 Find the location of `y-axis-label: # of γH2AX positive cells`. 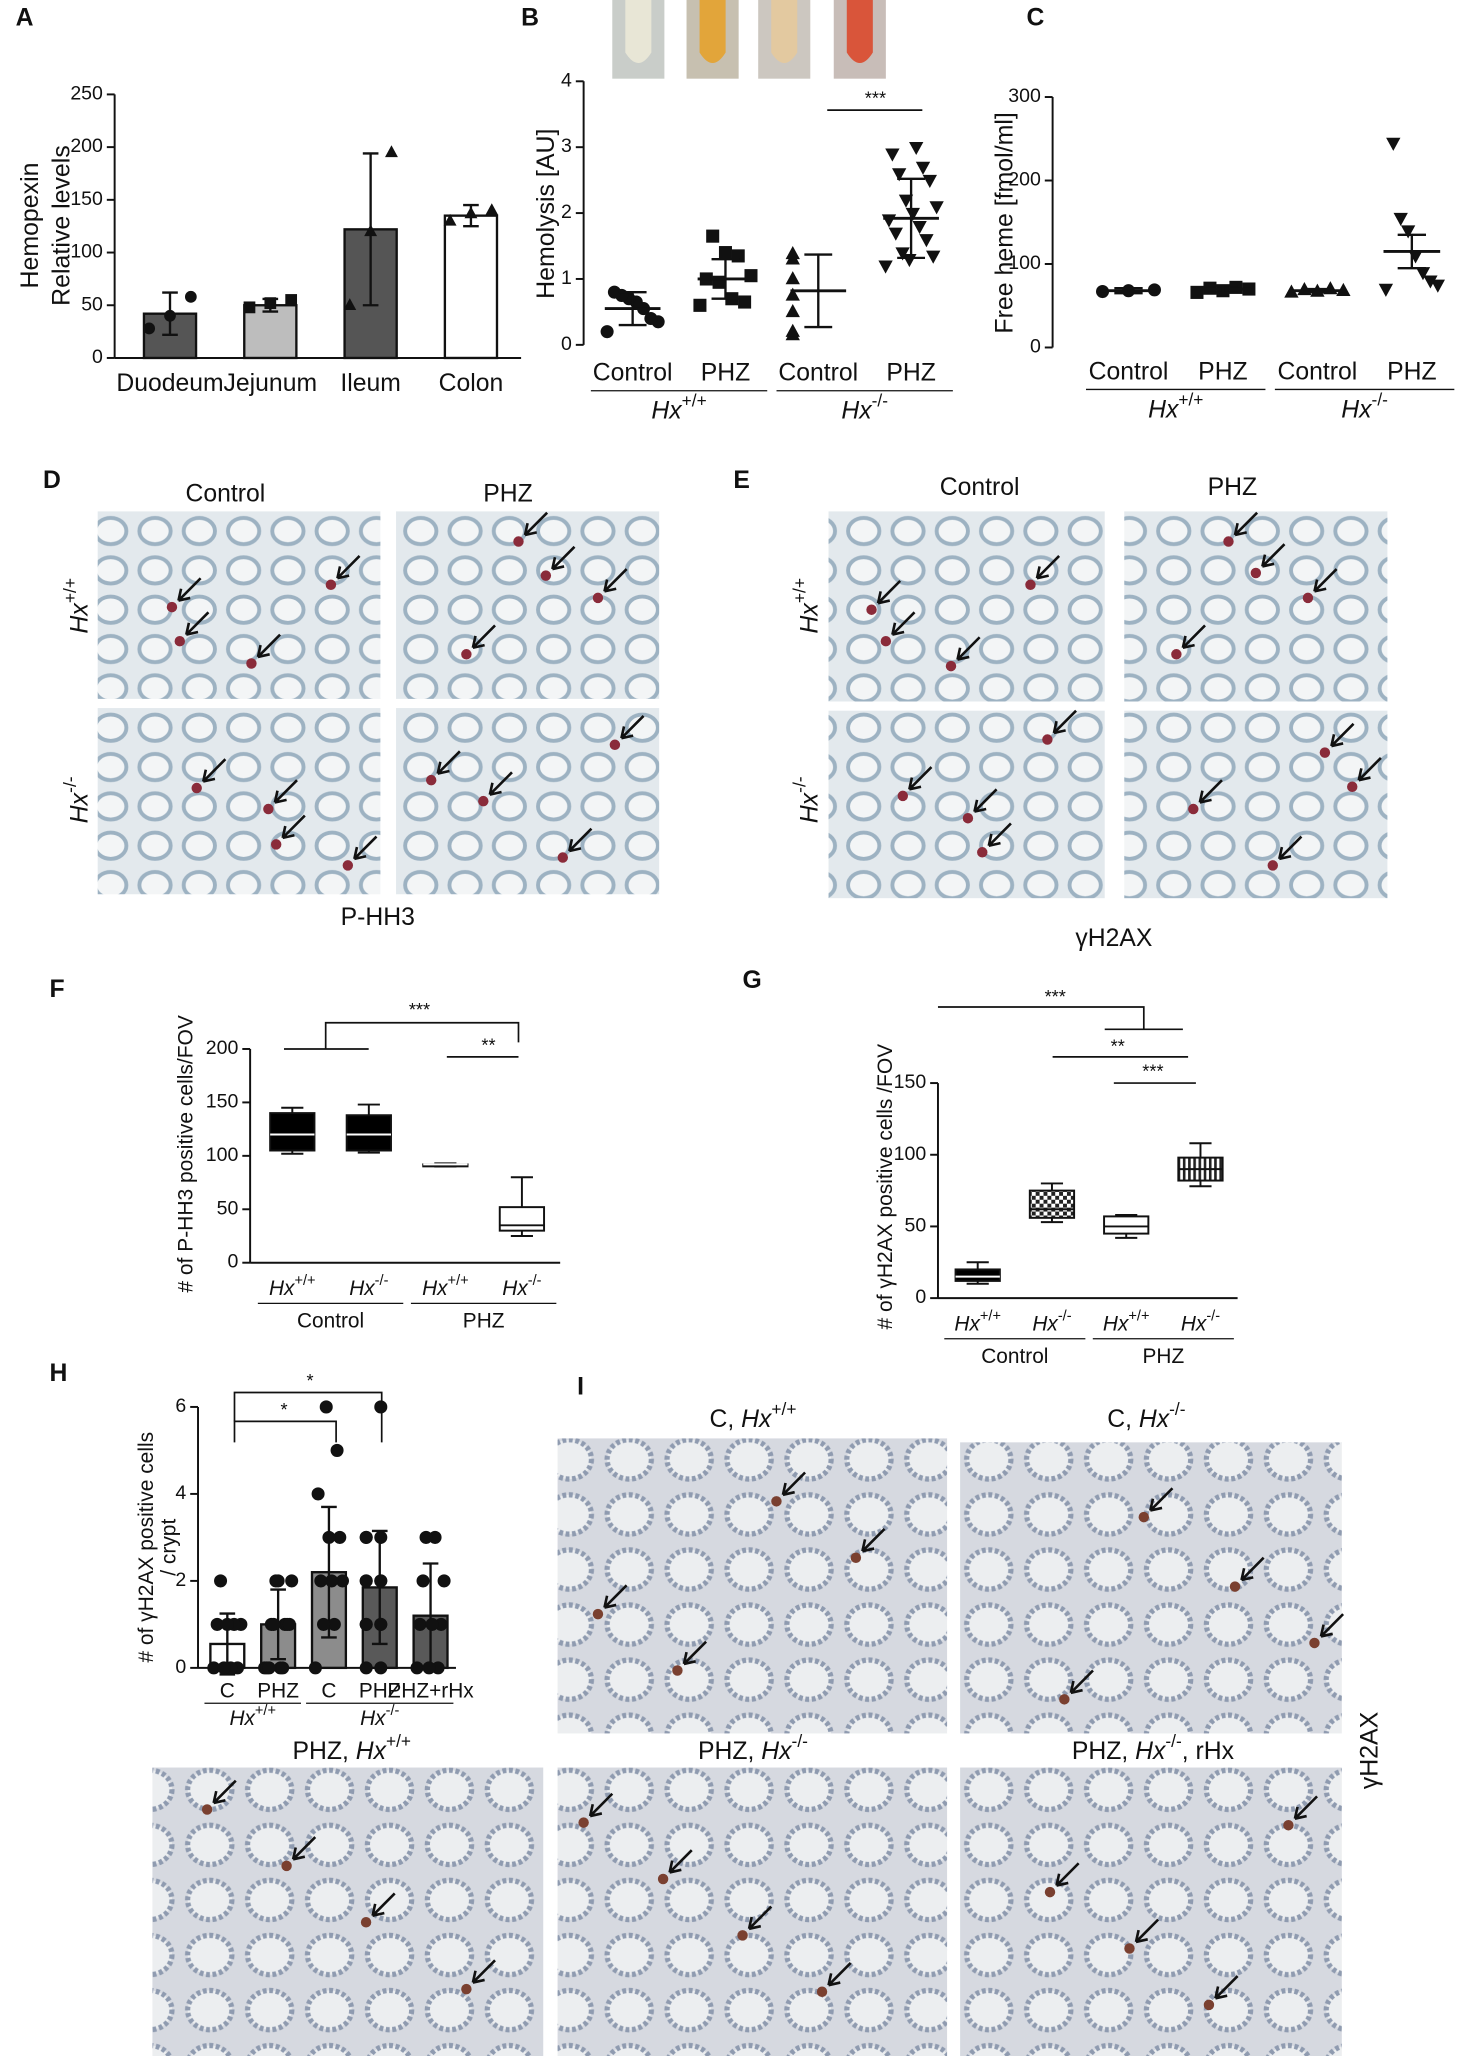

y-axis-label: # of γH2AX positive cells is located at coordinates (146, 1547).